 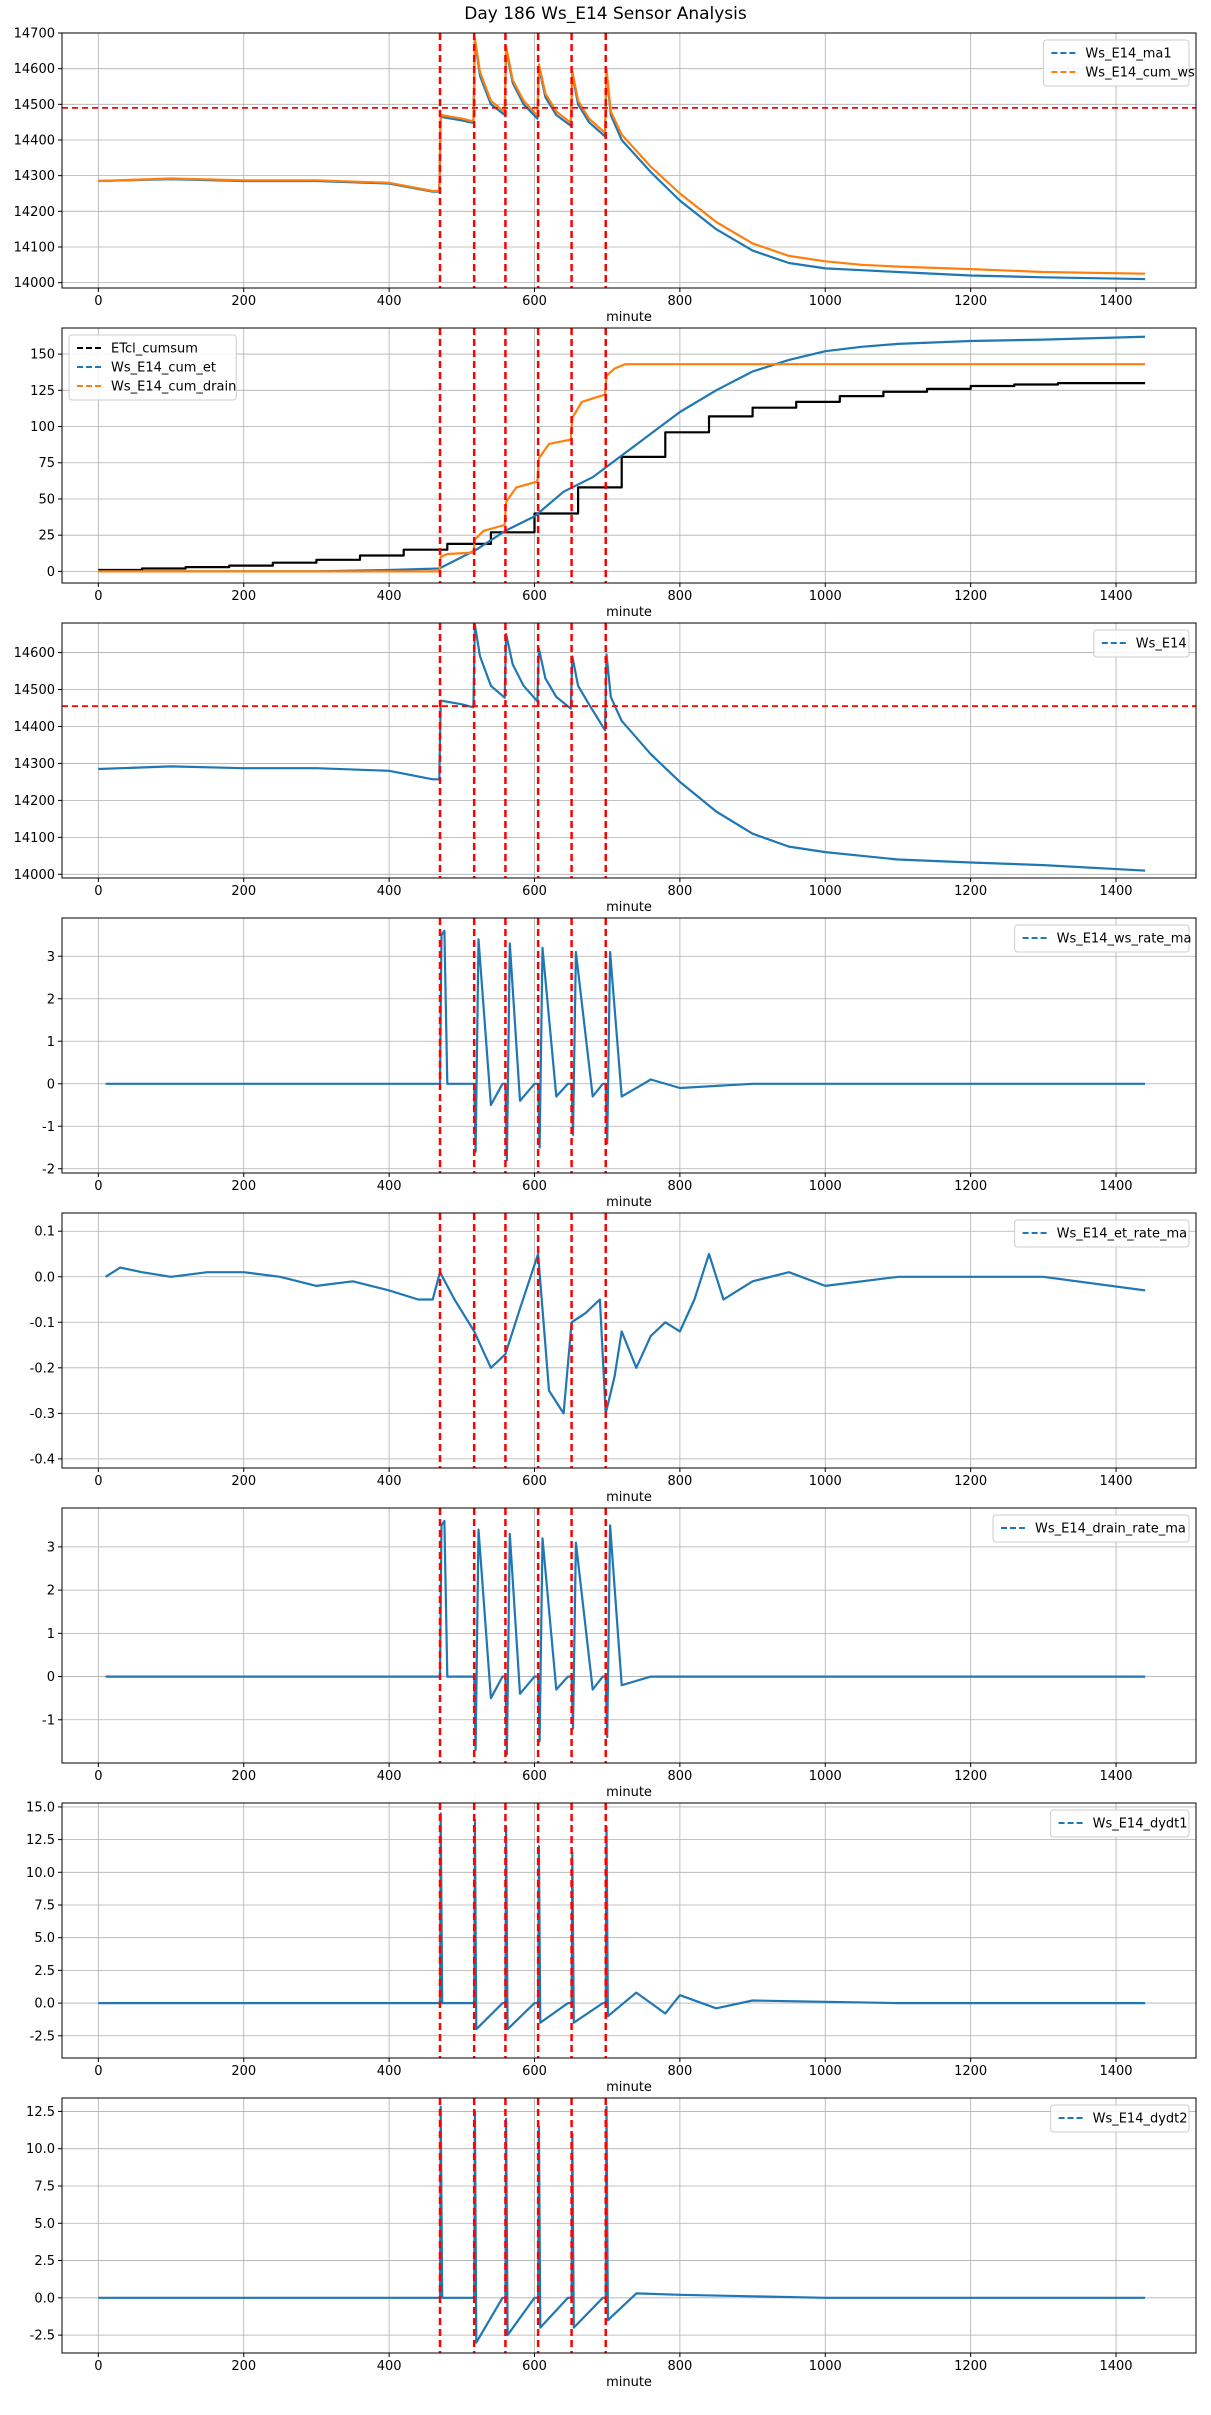 I want to click on legend-label: ETcl_cumsum, so click(x=154, y=349).